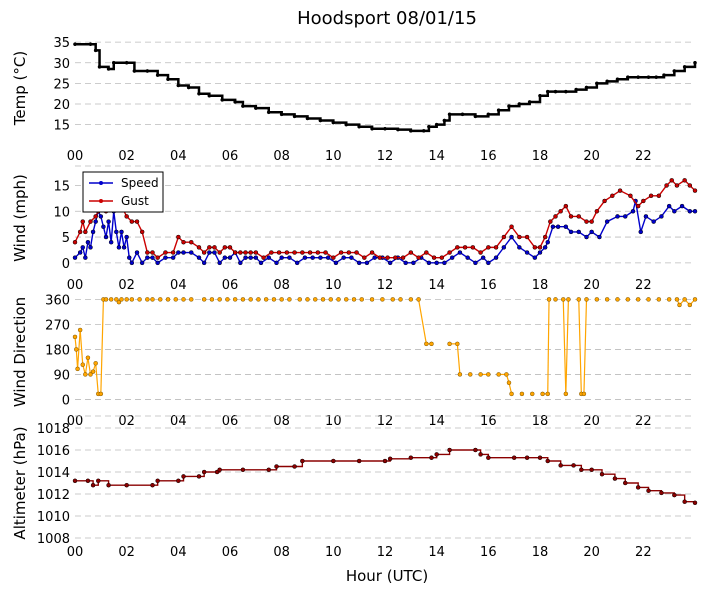  Describe the element at coordinates (101, 201) in the screenshot. I see `legend-marker-gust` at that location.